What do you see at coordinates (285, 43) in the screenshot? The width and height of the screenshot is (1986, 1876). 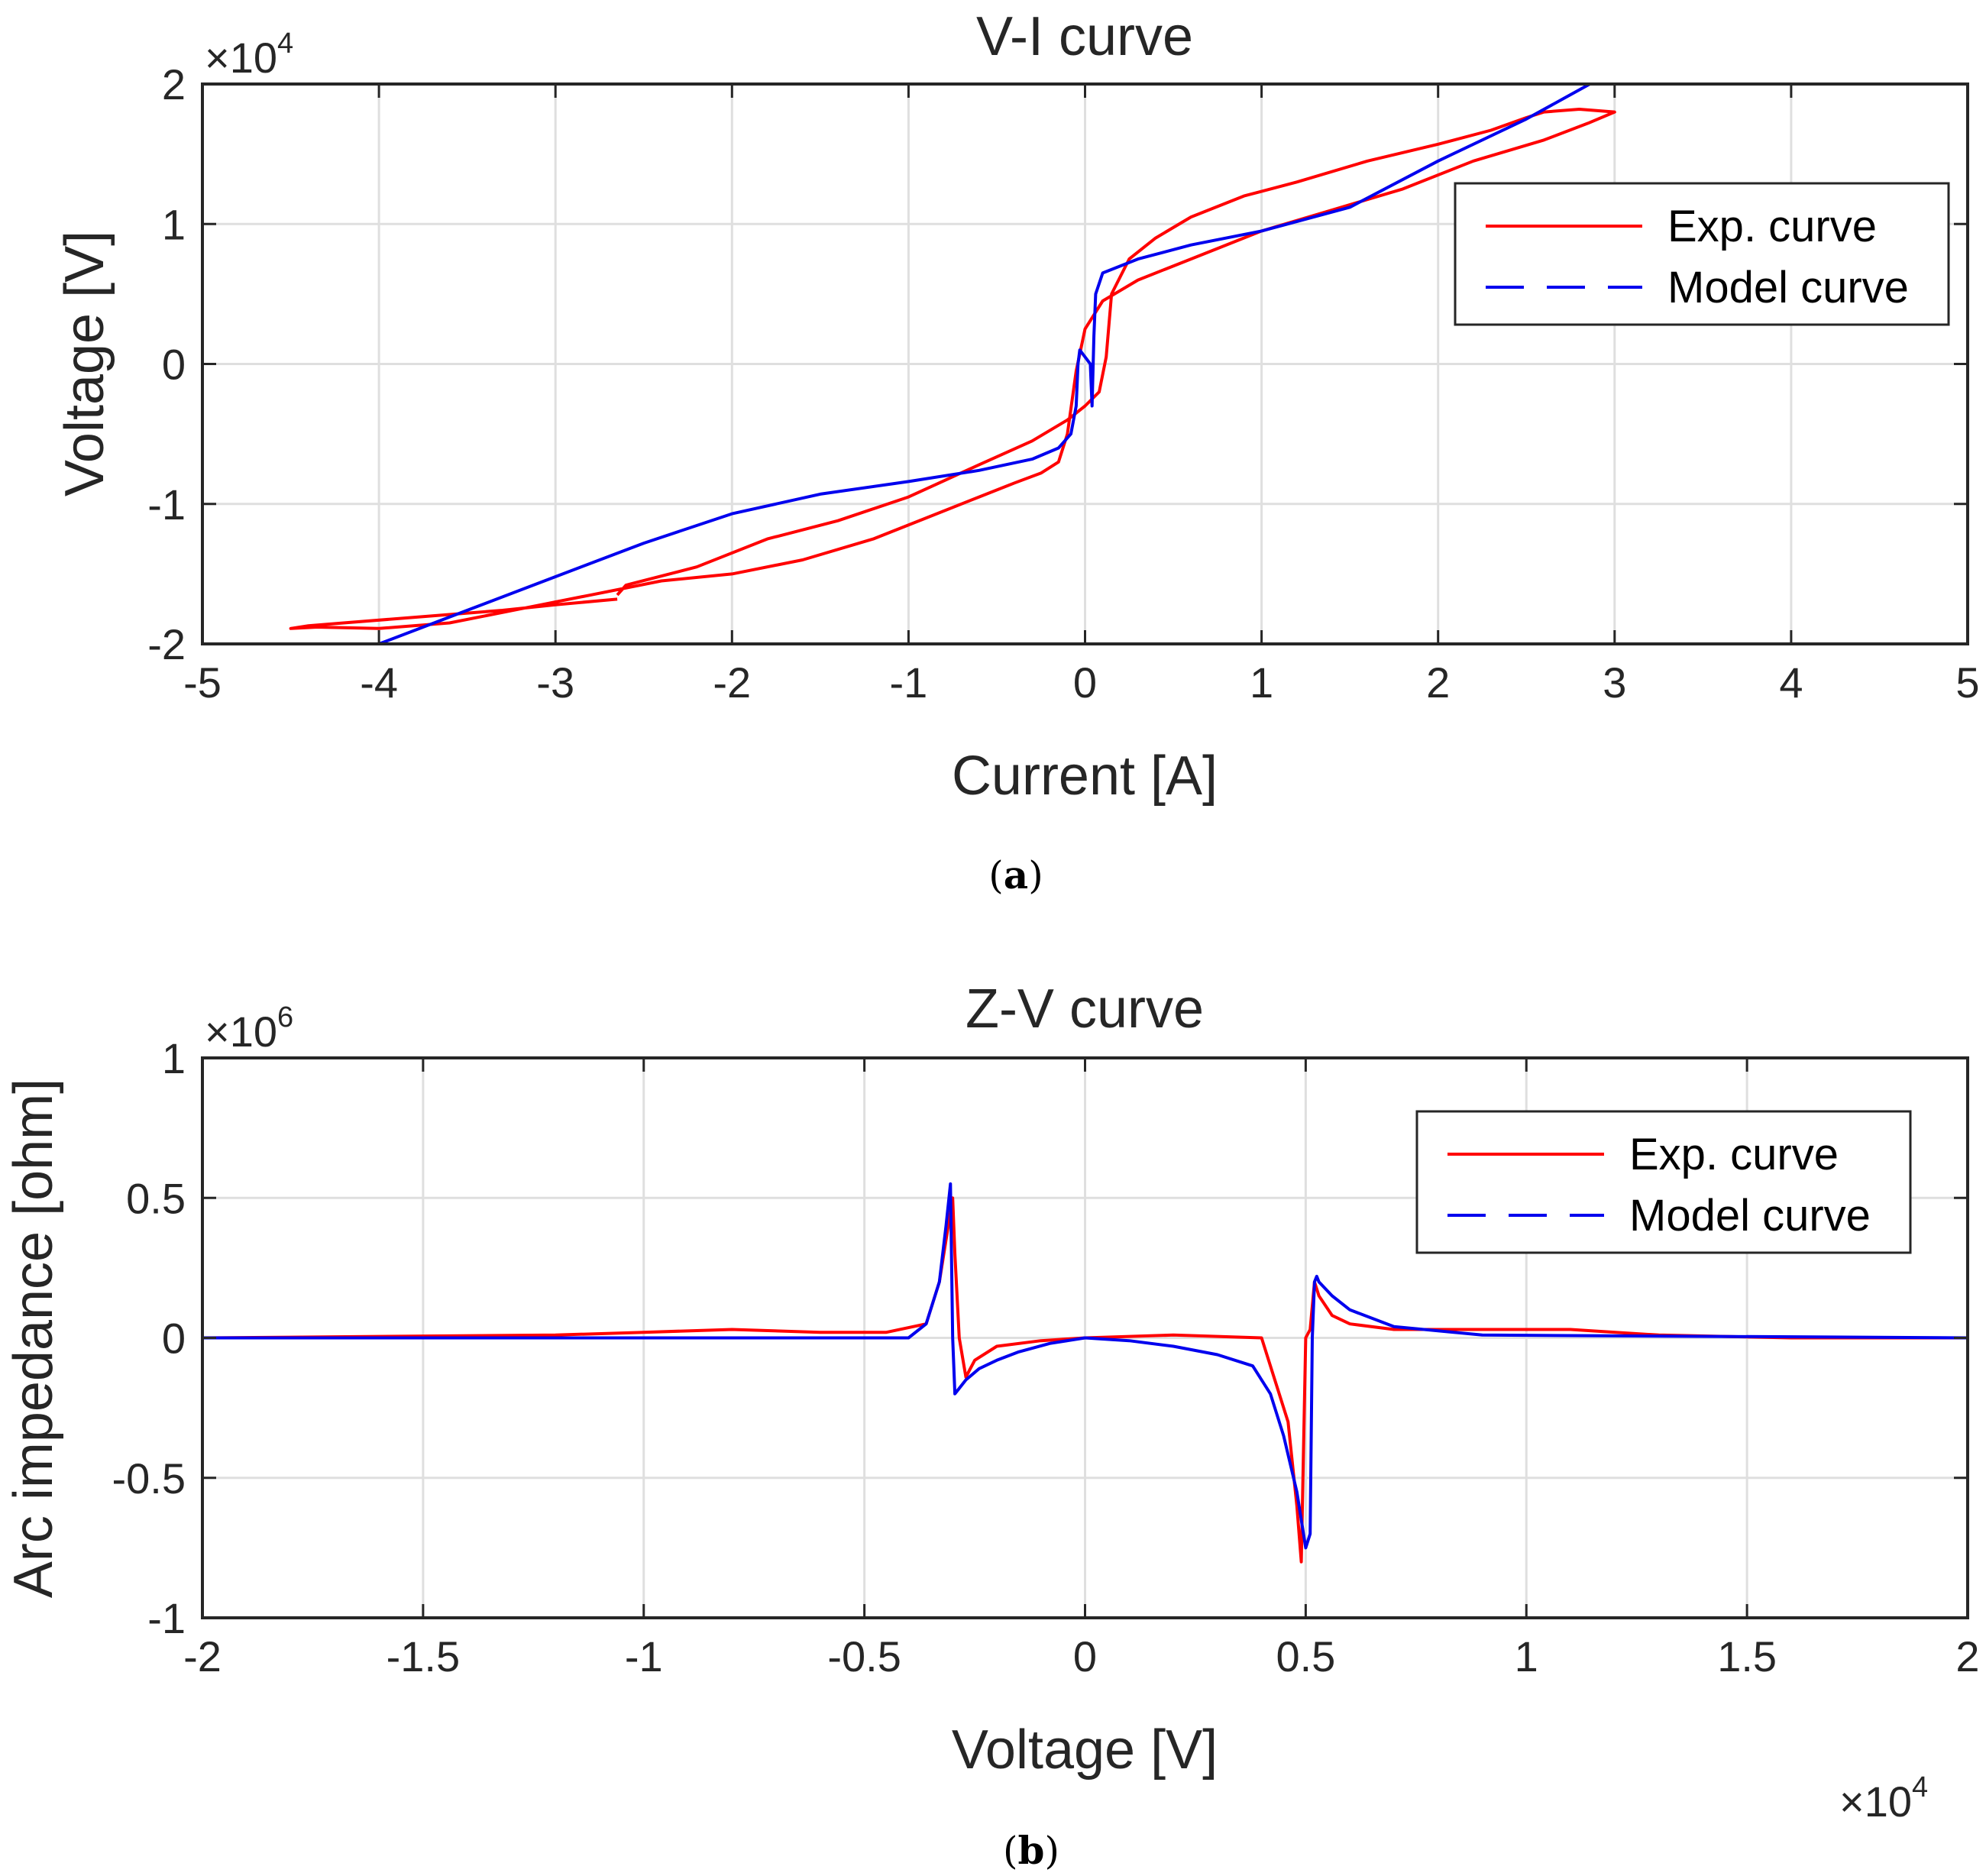 I see `vi-y-multiplier-exp: 4` at bounding box center [285, 43].